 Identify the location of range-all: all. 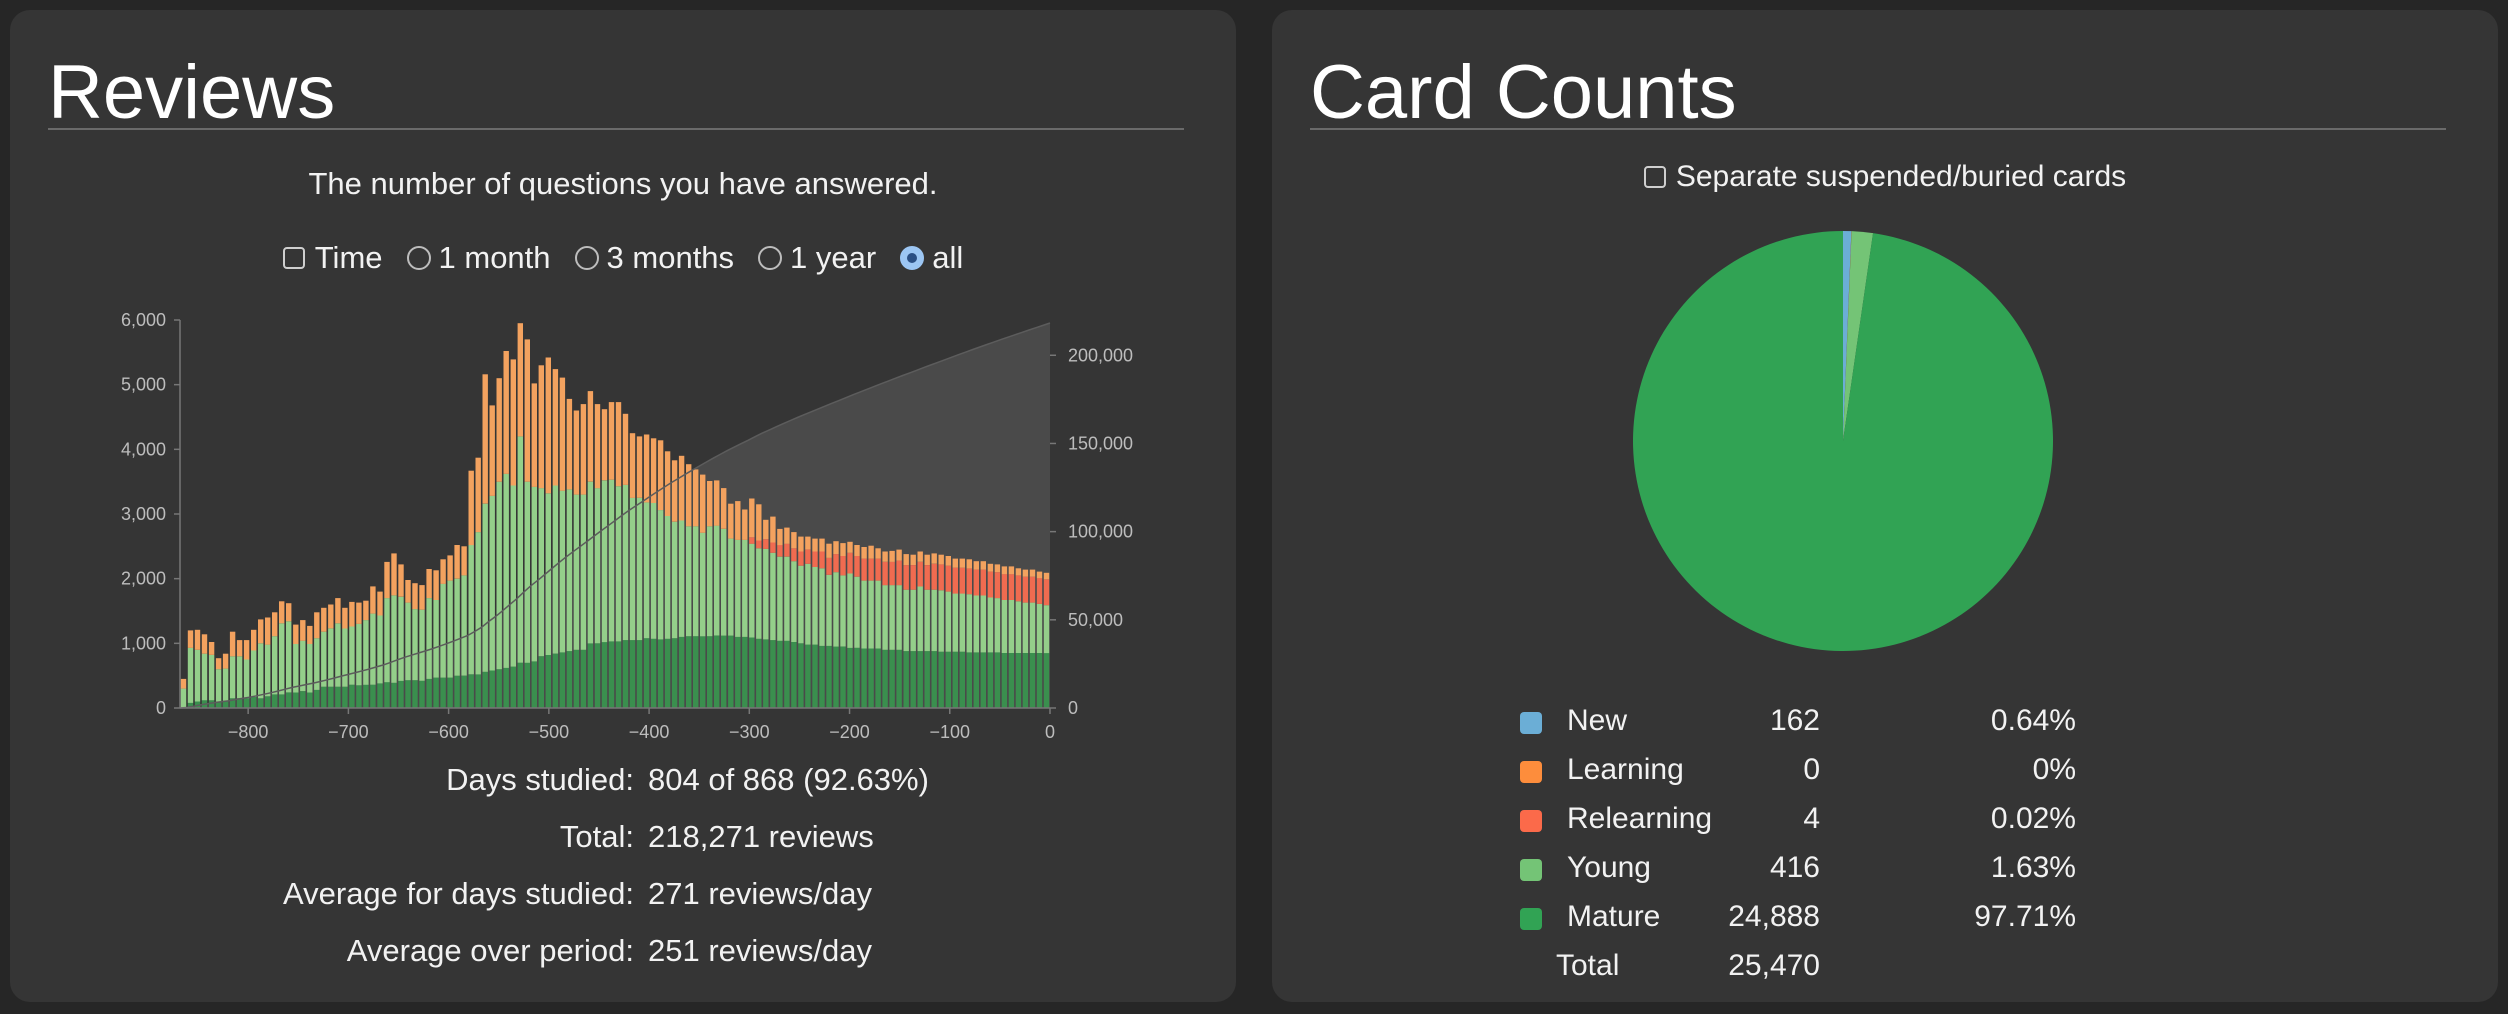
(931, 258).